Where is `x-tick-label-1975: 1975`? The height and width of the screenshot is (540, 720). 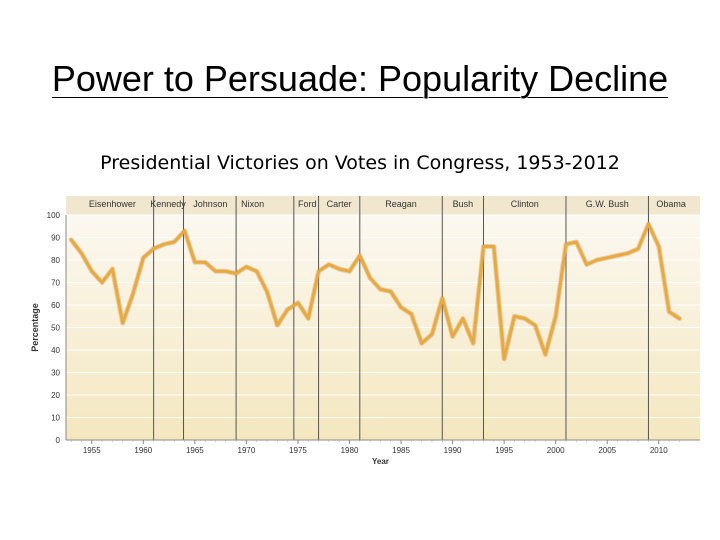 x-tick-label-1975: 1975 is located at coordinates (298, 450).